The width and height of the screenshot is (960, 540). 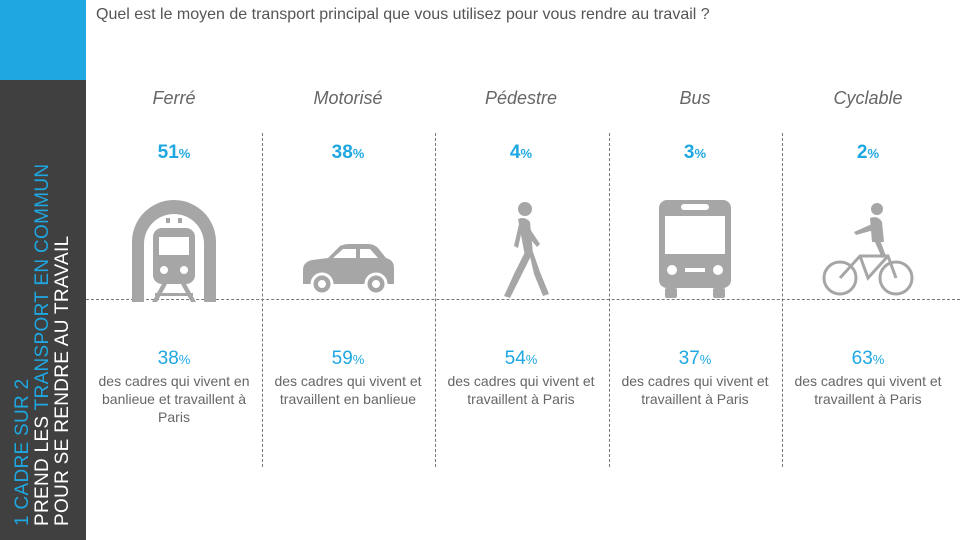 What do you see at coordinates (521, 98) in the screenshot?
I see `mode-name: Pédestre` at bounding box center [521, 98].